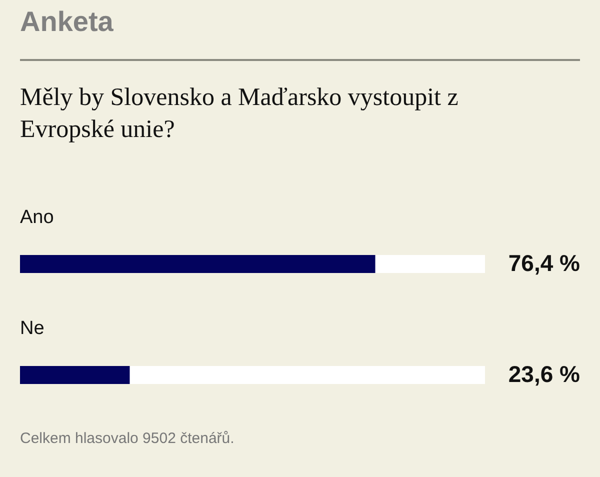 The image size is (600, 477). I want to click on y-tick-label: Ne, so click(32, 328).